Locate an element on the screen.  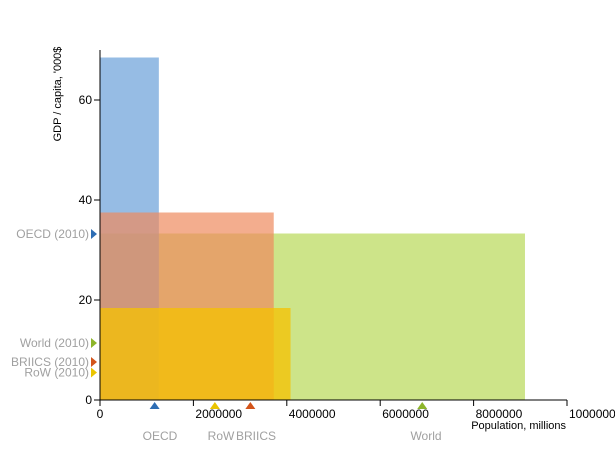
x-tick-label: 6000000 is located at coordinates (405, 414).